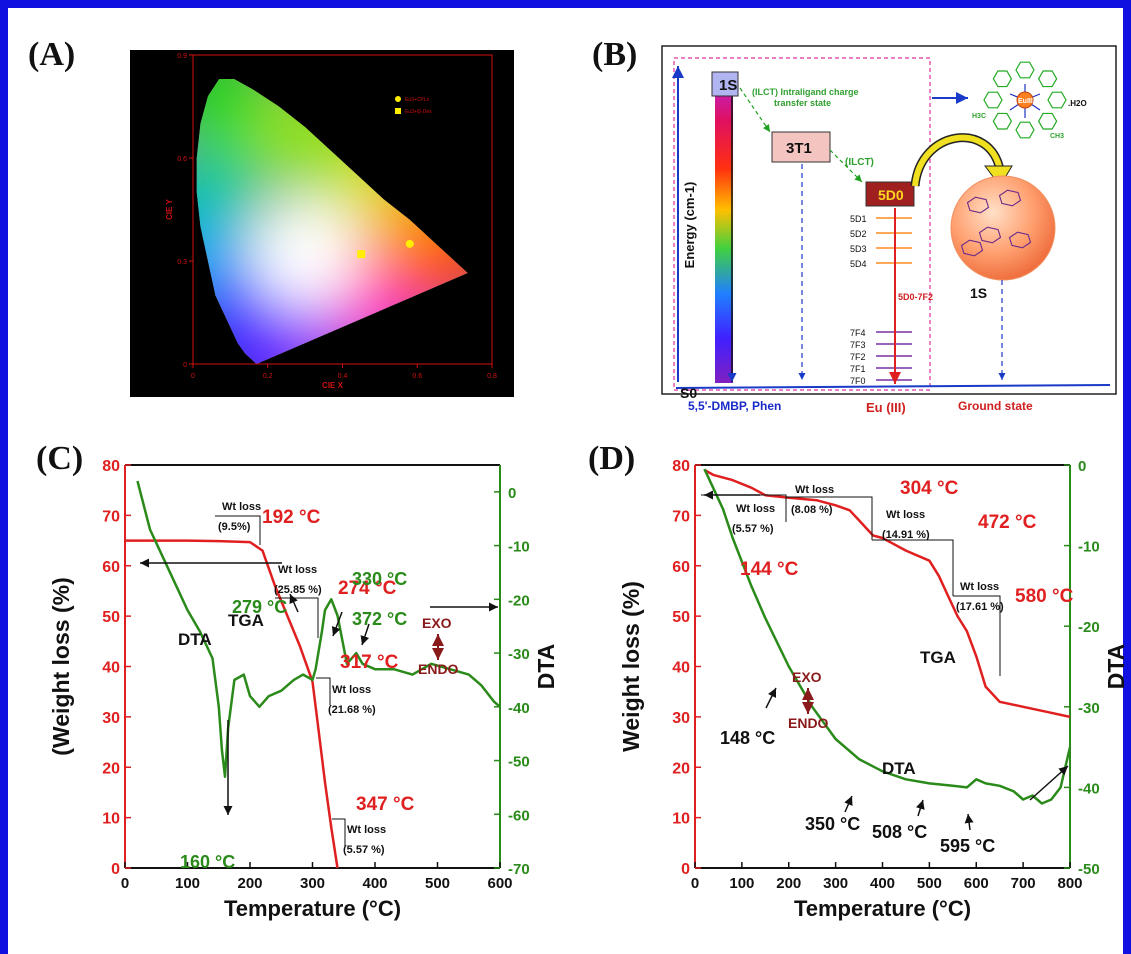  I want to click on panel-d-y2tick-label: 0, so click(1082, 466).